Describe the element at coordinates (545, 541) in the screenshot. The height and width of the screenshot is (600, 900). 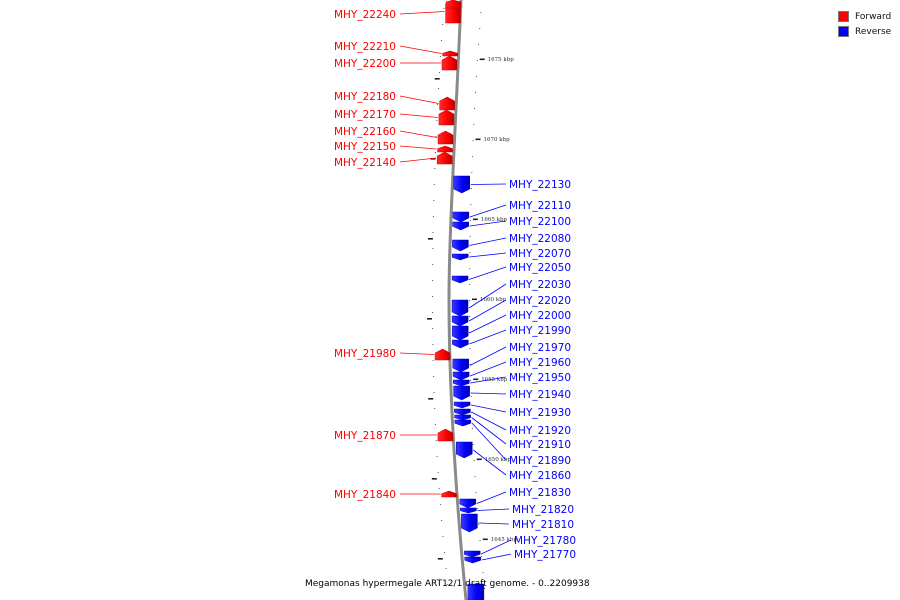
I see `gene-label: MHY_21780` at that location.